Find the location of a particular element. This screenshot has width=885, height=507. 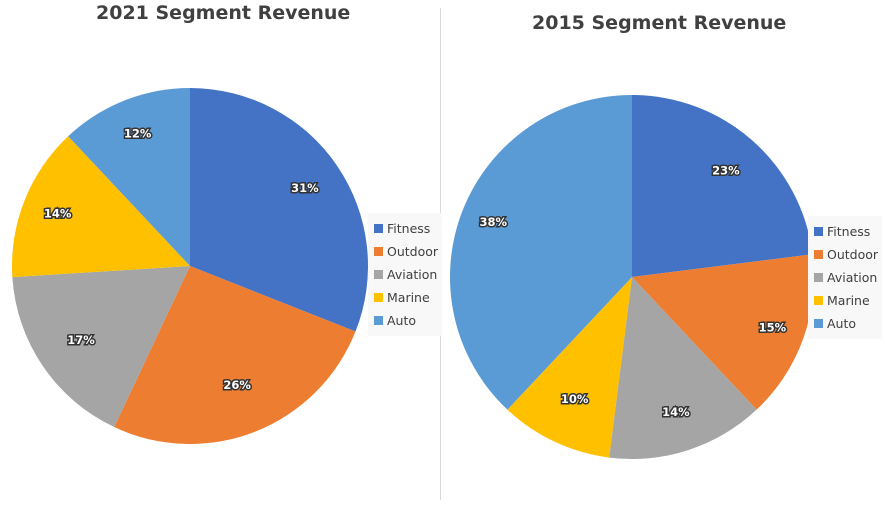

data-label-marine: 14% is located at coordinates (58, 214).